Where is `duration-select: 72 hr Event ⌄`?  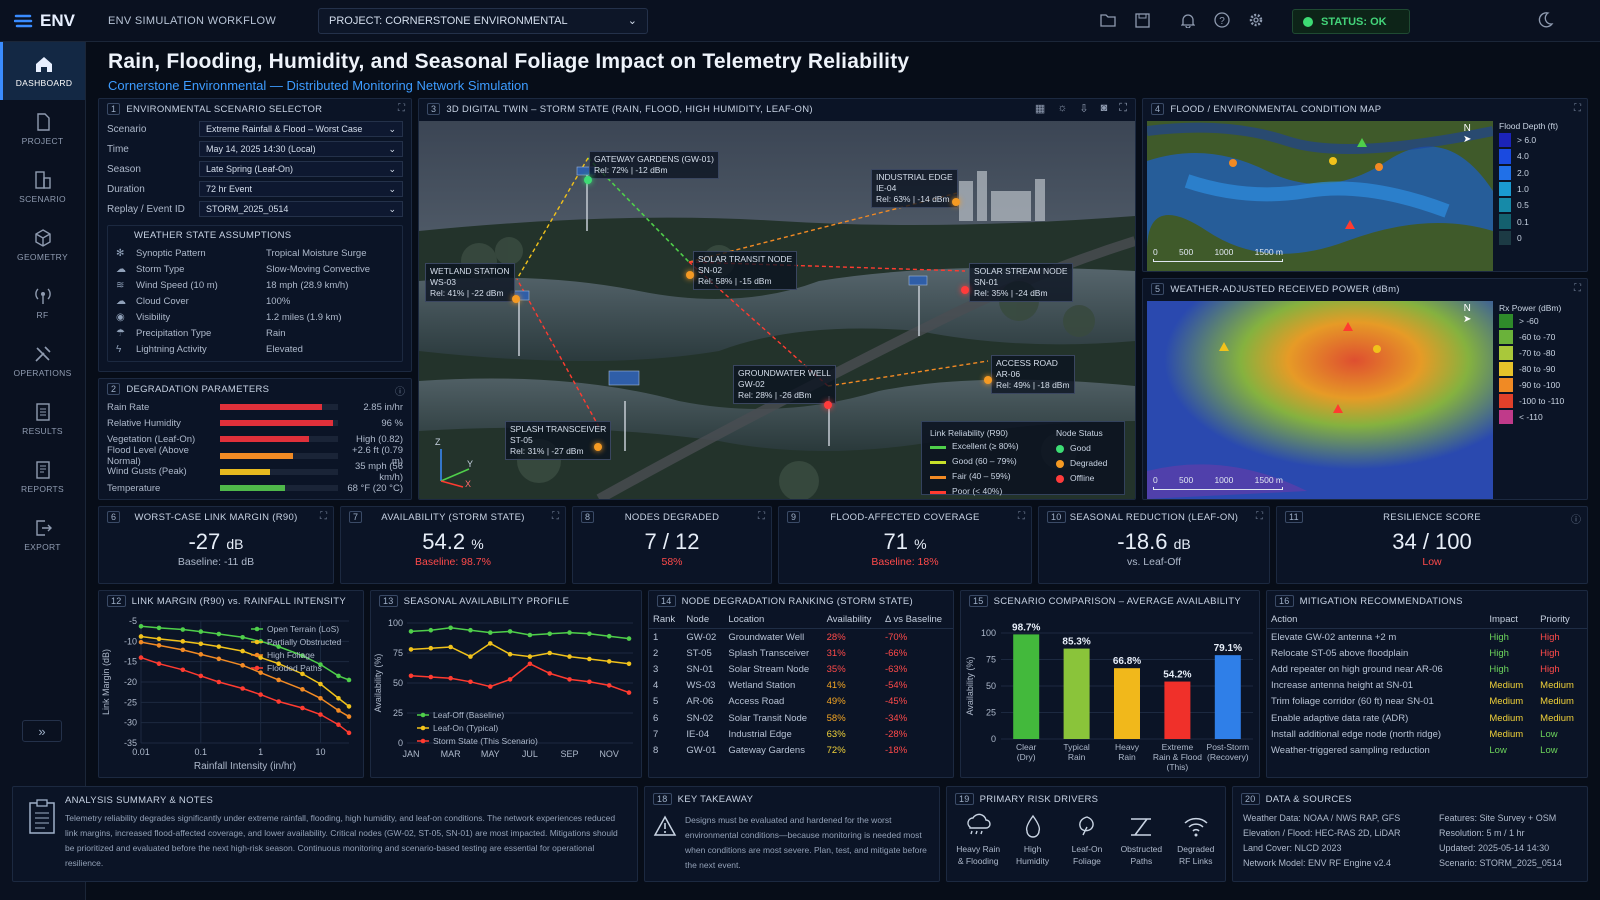
duration-select: 72 hr Event ⌄ is located at coordinates (301, 189).